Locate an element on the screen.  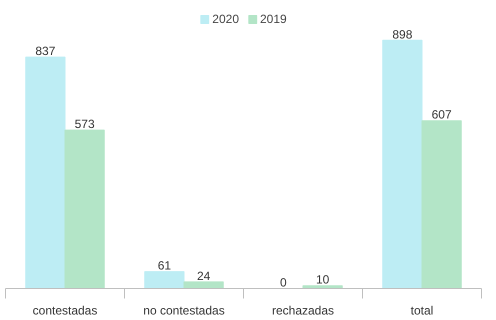
data-label: 607 is located at coordinates (442, 115).